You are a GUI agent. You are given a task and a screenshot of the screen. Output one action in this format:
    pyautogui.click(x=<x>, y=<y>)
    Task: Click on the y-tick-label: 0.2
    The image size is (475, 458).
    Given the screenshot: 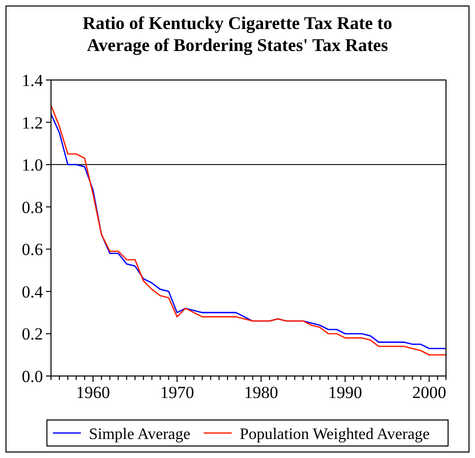 What is the action you would take?
    pyautogui.click(x=32, y=334)
    